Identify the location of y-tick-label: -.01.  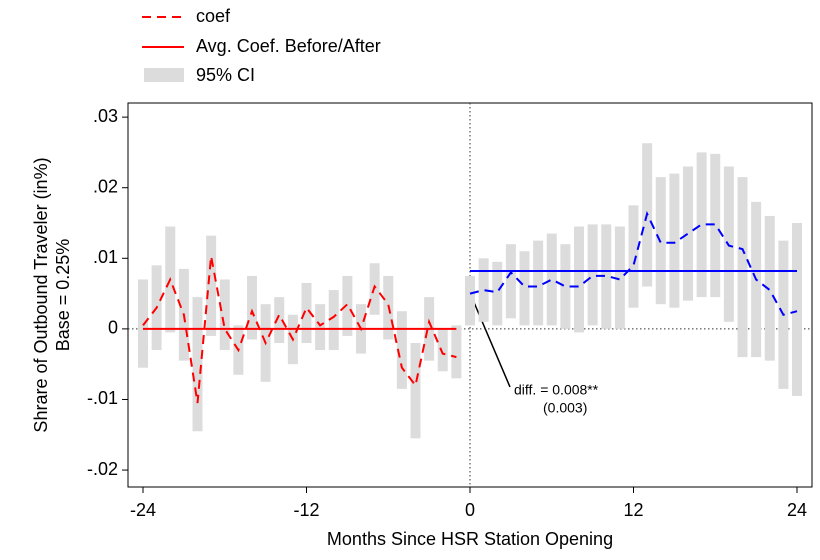
(102, 398).